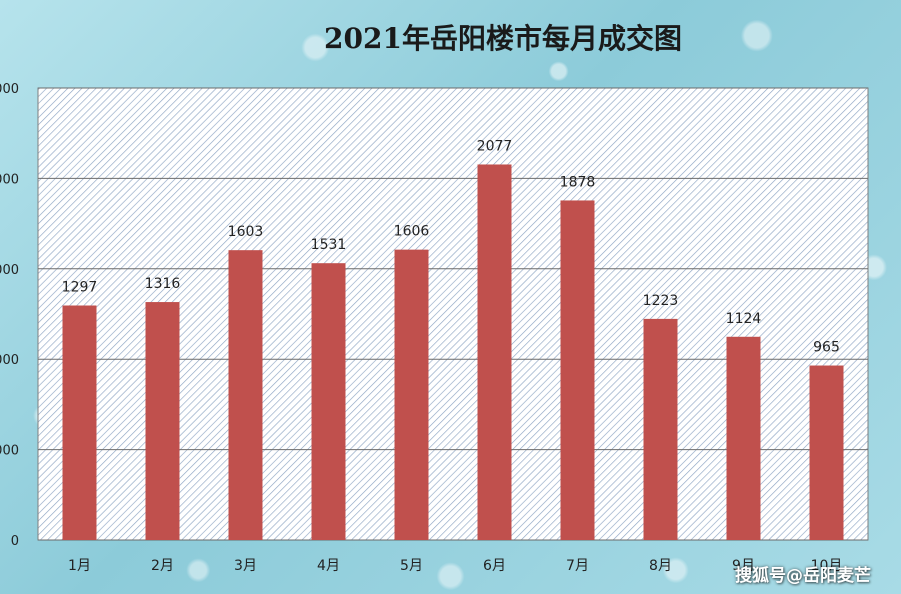  Describe the element at coordinates (246, 232) in the screenshot. I see `data-label: 1603` at that location.